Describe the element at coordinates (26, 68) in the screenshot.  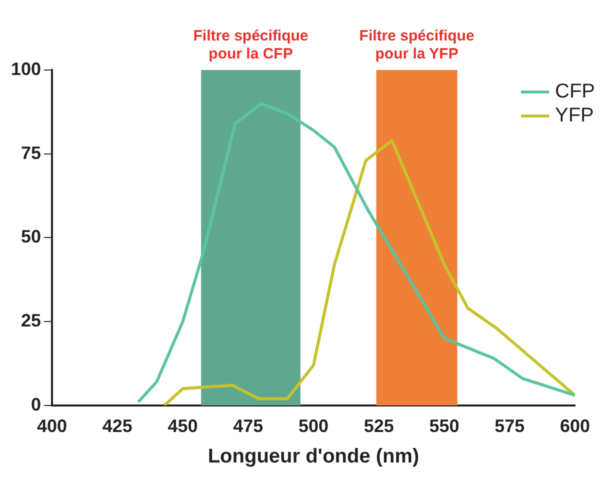
I see `y-tick-label: 100` at that location.